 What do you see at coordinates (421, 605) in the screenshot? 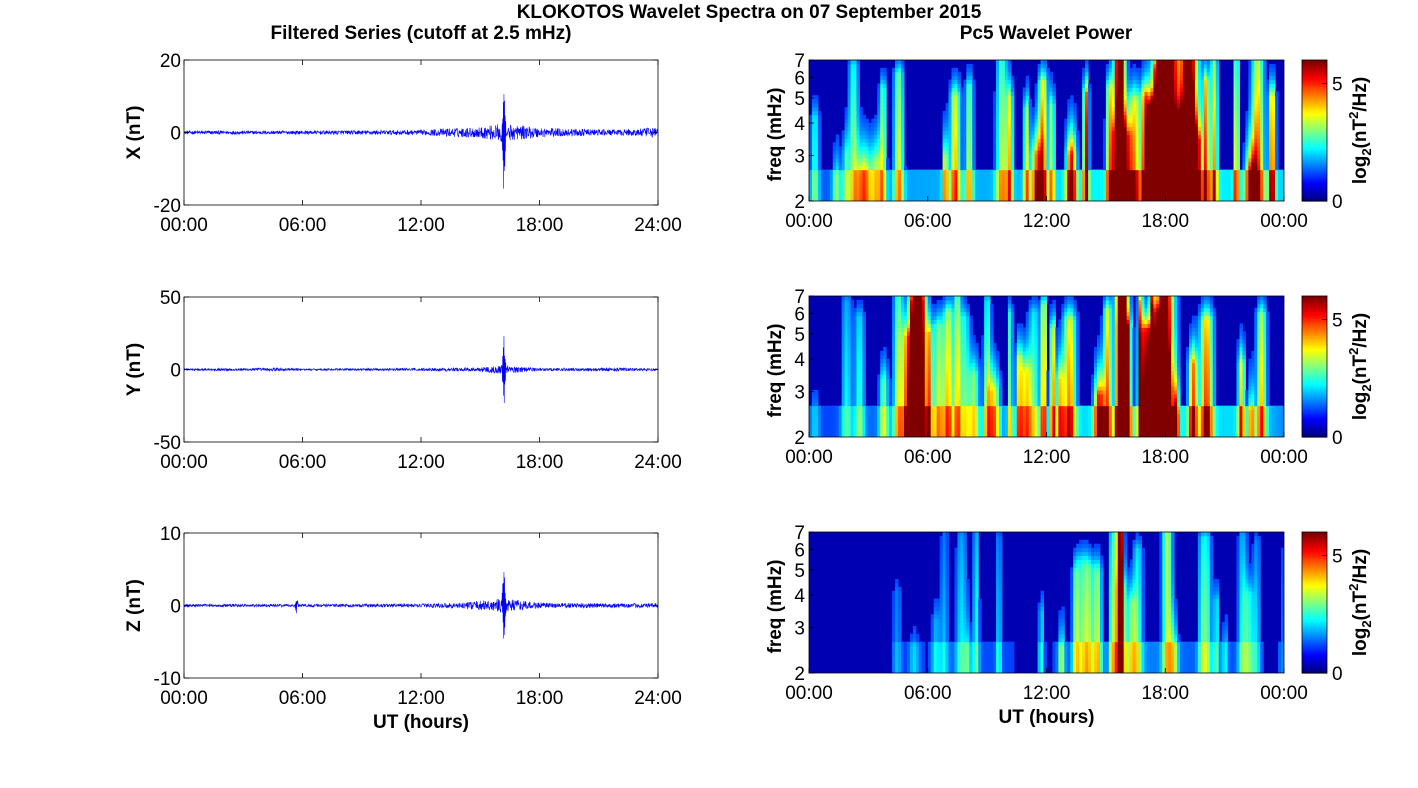
I see `series-line-z` at bounding box center [421, 605].